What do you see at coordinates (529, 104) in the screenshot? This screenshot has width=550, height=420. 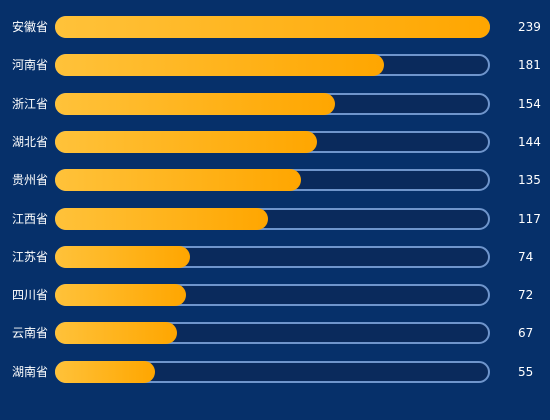 I see `value-label: 154` at bounding box center [529, 104].